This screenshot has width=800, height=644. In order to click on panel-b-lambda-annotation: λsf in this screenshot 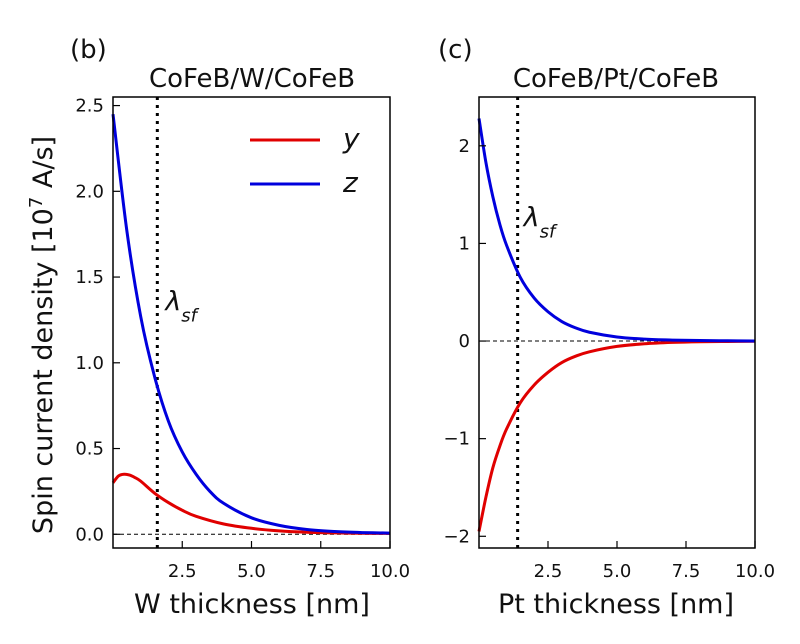, I will do `click(181, 307)`.